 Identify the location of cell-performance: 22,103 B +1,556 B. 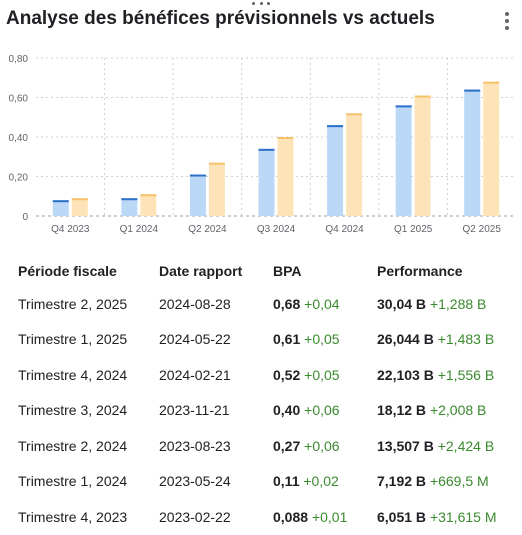
(447, 375).